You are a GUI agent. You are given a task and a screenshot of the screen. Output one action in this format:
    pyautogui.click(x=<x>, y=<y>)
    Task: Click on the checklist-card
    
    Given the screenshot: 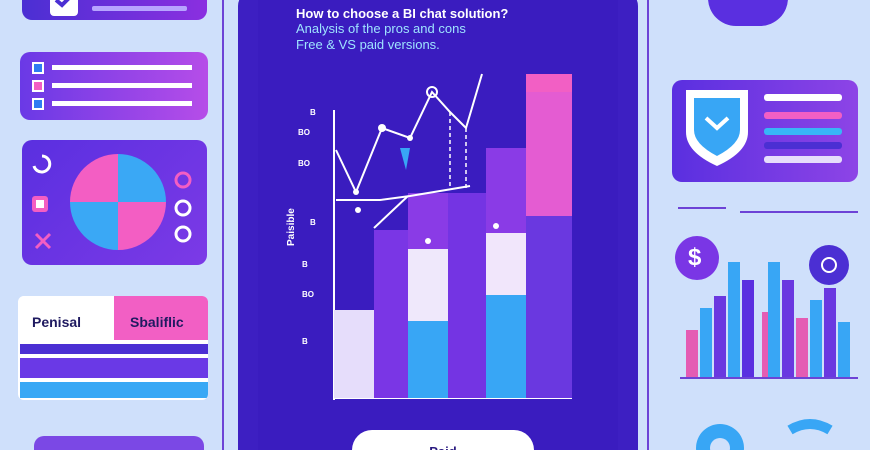 What is the action you would take?
    pyautogui.click(x=114, y=86)
    